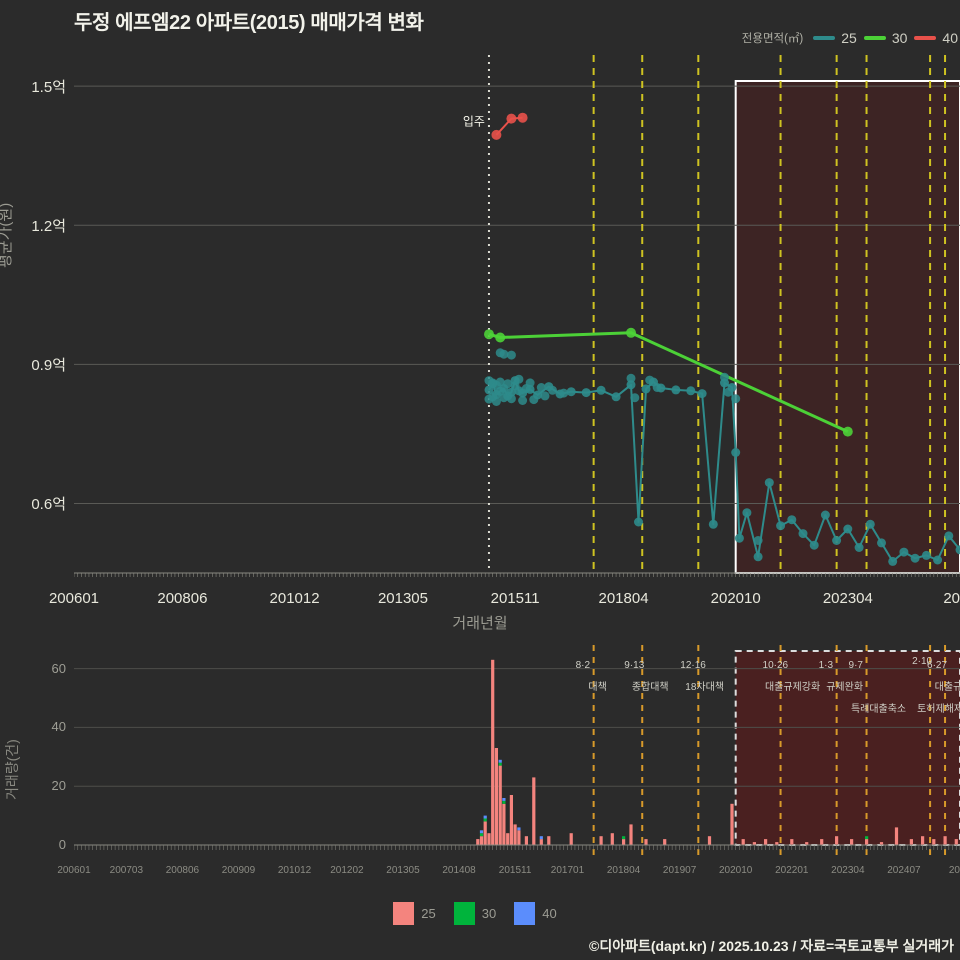 The width and height of the screenshot is (960, 960). What do you see at coordinates (597, 687) in the screenshot?
I see `policy-annotation-name-0: 대책` at bounding box center [597, 687].